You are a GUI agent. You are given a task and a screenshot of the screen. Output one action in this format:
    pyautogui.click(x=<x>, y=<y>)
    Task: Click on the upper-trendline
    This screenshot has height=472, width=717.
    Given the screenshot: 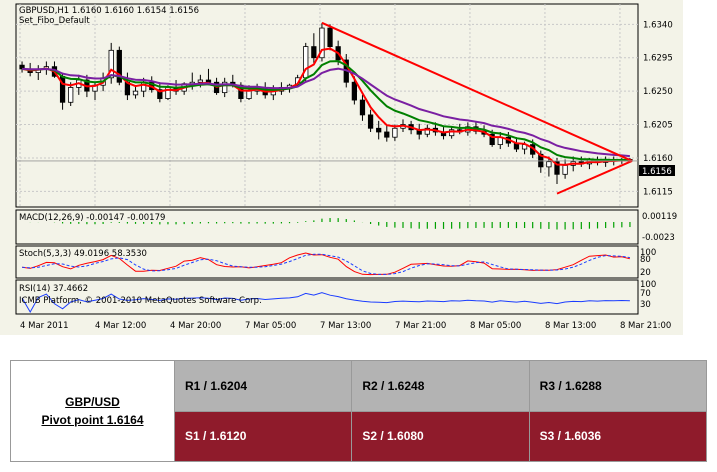 What is the action you would take?
    pyautogui.click(x=477, y=91)
    